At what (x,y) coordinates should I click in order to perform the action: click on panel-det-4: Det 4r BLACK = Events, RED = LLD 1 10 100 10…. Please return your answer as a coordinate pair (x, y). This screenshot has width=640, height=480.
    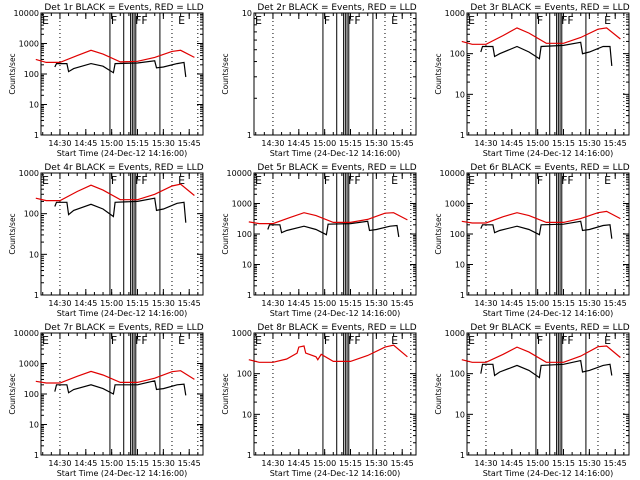
    Looking at the image, I should click on (106, 240).